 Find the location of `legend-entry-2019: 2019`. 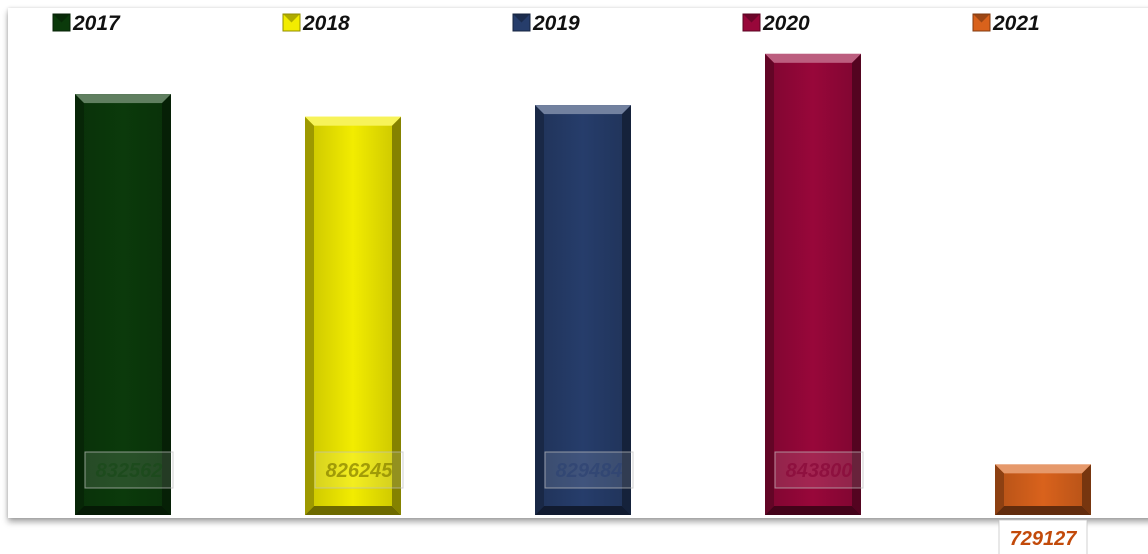

legend-entry-2019: 2019 is located at coordinates (546, 23).